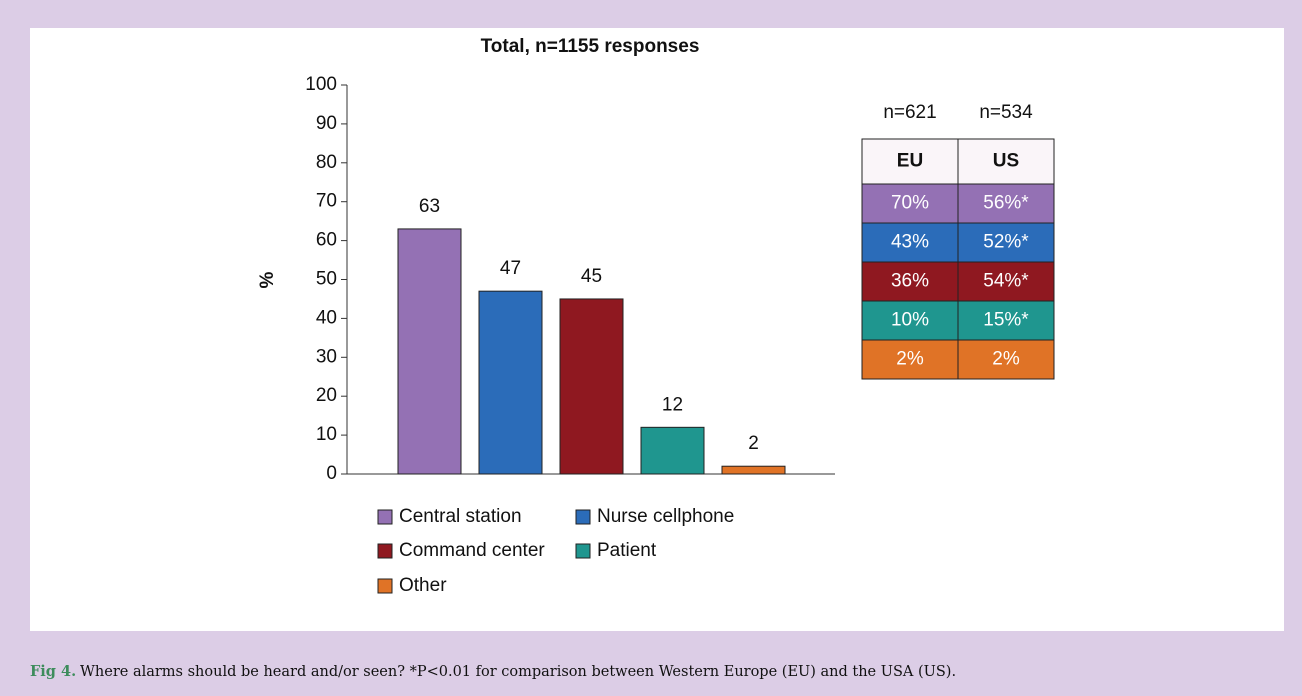 This screenshot has height=696, width=1302. I want to click on legend-label: Other, so click(423, 585).